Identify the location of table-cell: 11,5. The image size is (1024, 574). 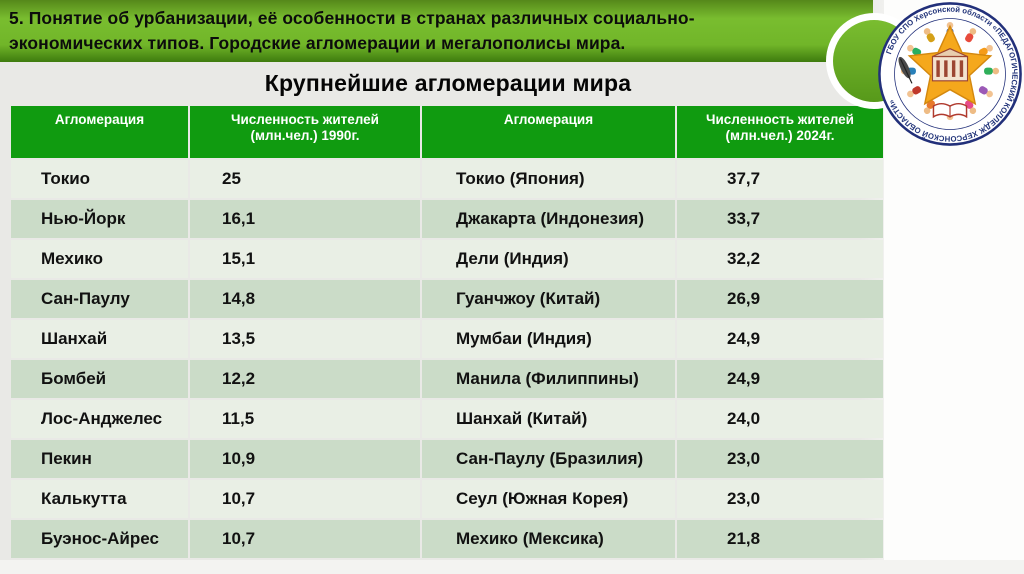
(305, 419).